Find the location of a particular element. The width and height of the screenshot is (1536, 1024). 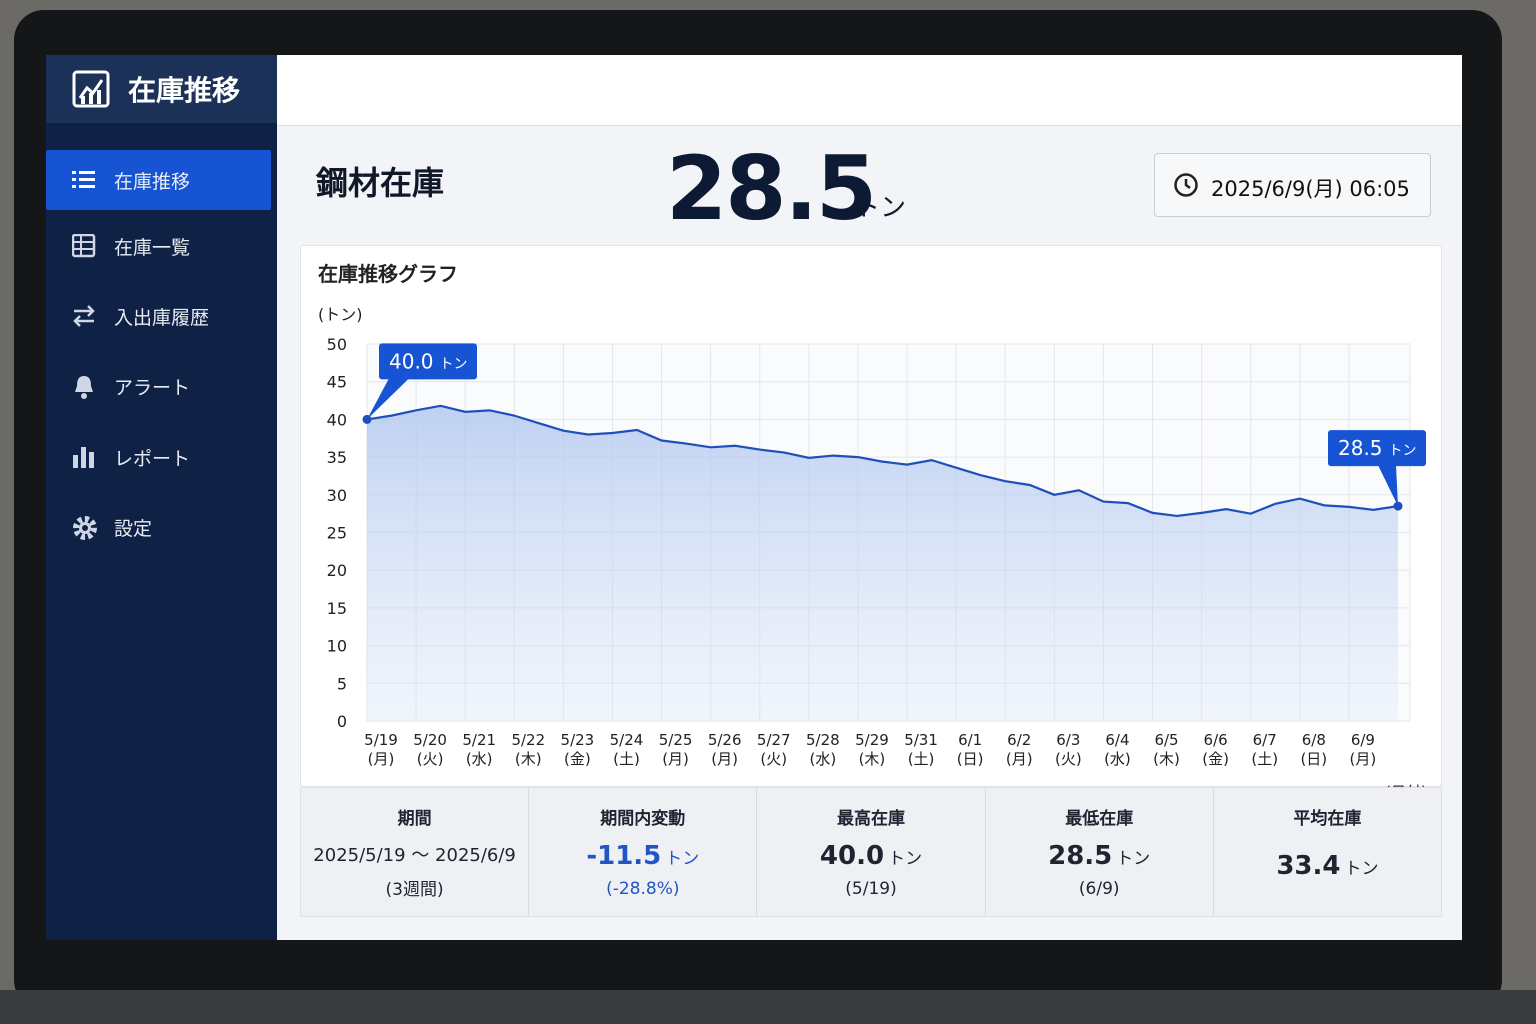

stat-average: 平均在庫 33.4 トン is located at coordinates (1327, 852).